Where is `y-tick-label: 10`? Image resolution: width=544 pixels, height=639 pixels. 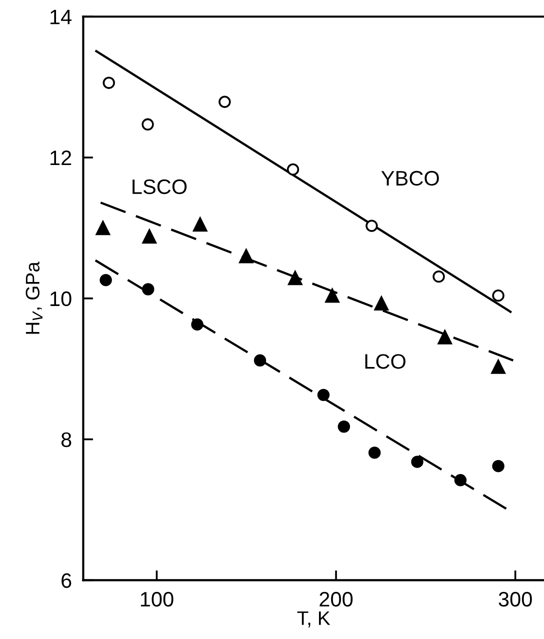 y-tick-label: 10 is located at coordinates (61, 298).